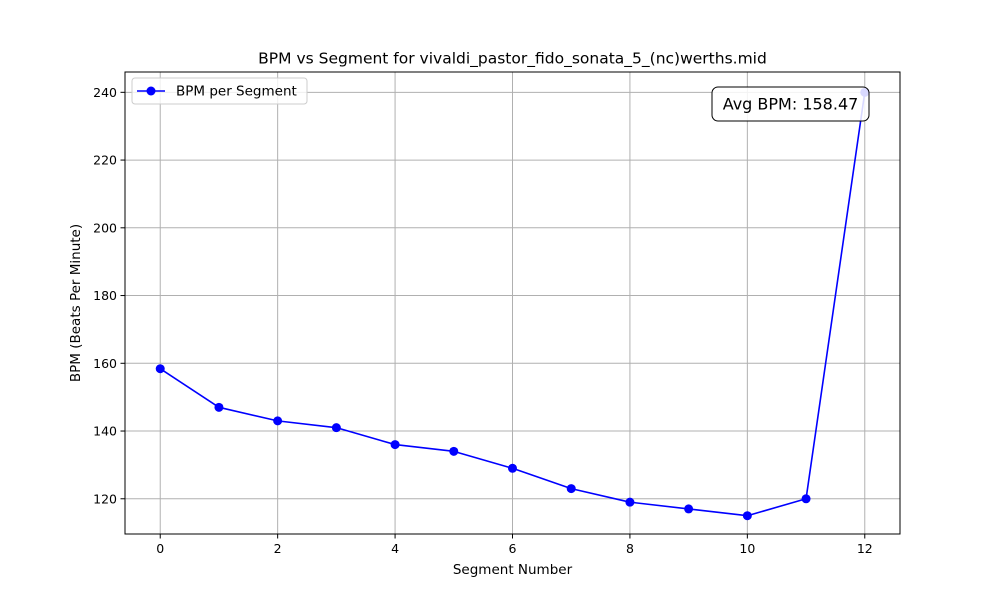 This screenshot has width=1000, height=604. I want to click on x-tick-label: 10, so click(747, 548).